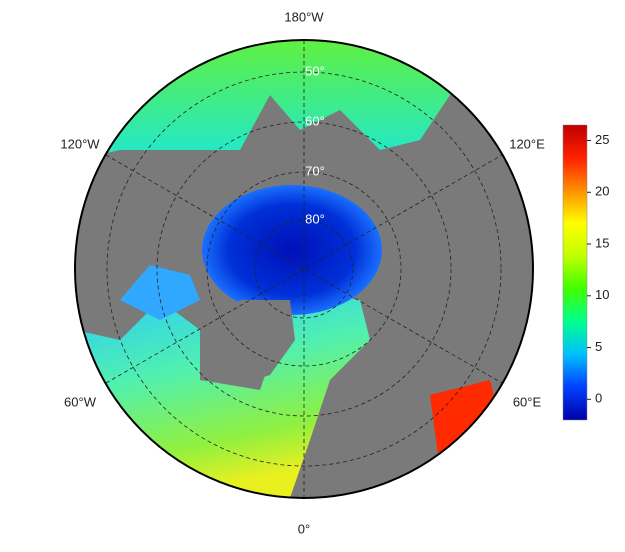 Image resolution: width=625 pixels, height=552 pixels. Describe the element at coordinates (602, 242) in the screenshot. I see `colorbar-tick-label: 15` at that location.